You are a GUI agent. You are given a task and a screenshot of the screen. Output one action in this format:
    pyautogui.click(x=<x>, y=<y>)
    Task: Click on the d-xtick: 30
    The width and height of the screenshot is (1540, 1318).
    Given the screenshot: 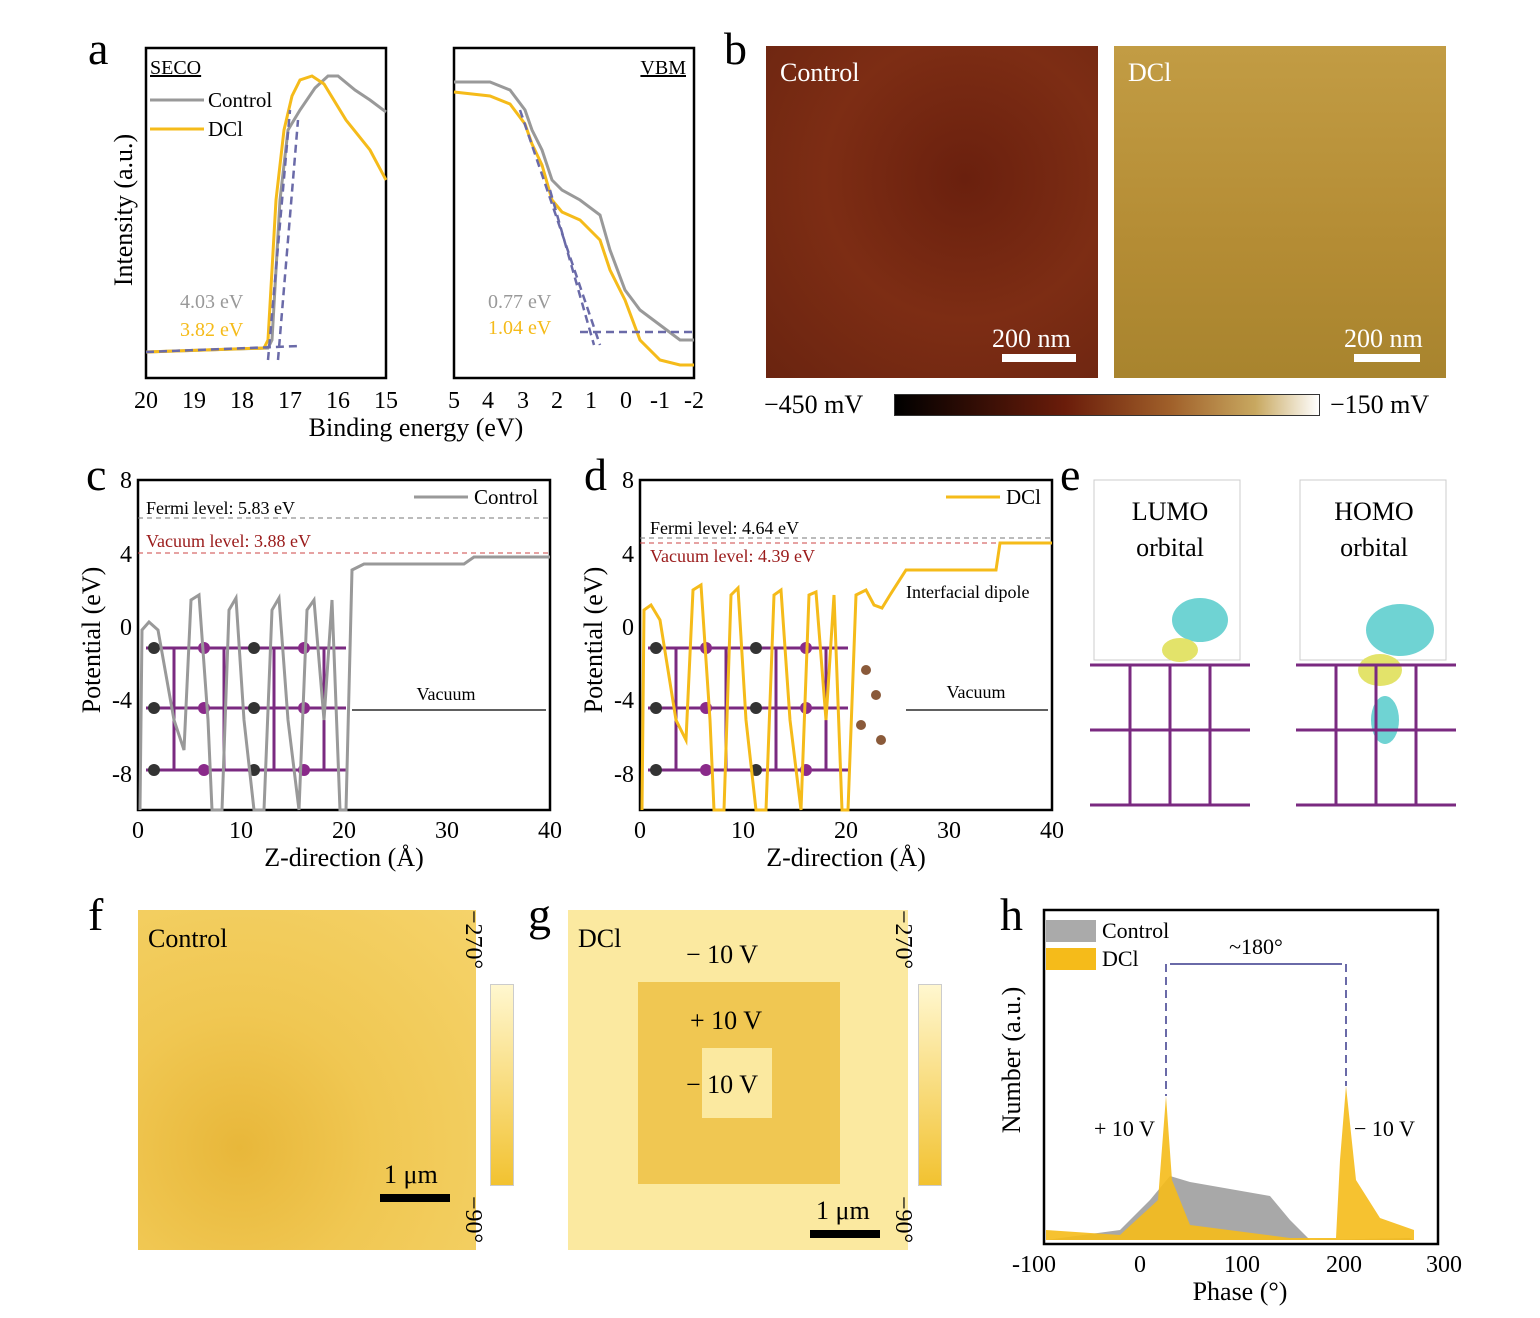 What is the action you would take?
    pyautogui.click(x=949, y=831)
    